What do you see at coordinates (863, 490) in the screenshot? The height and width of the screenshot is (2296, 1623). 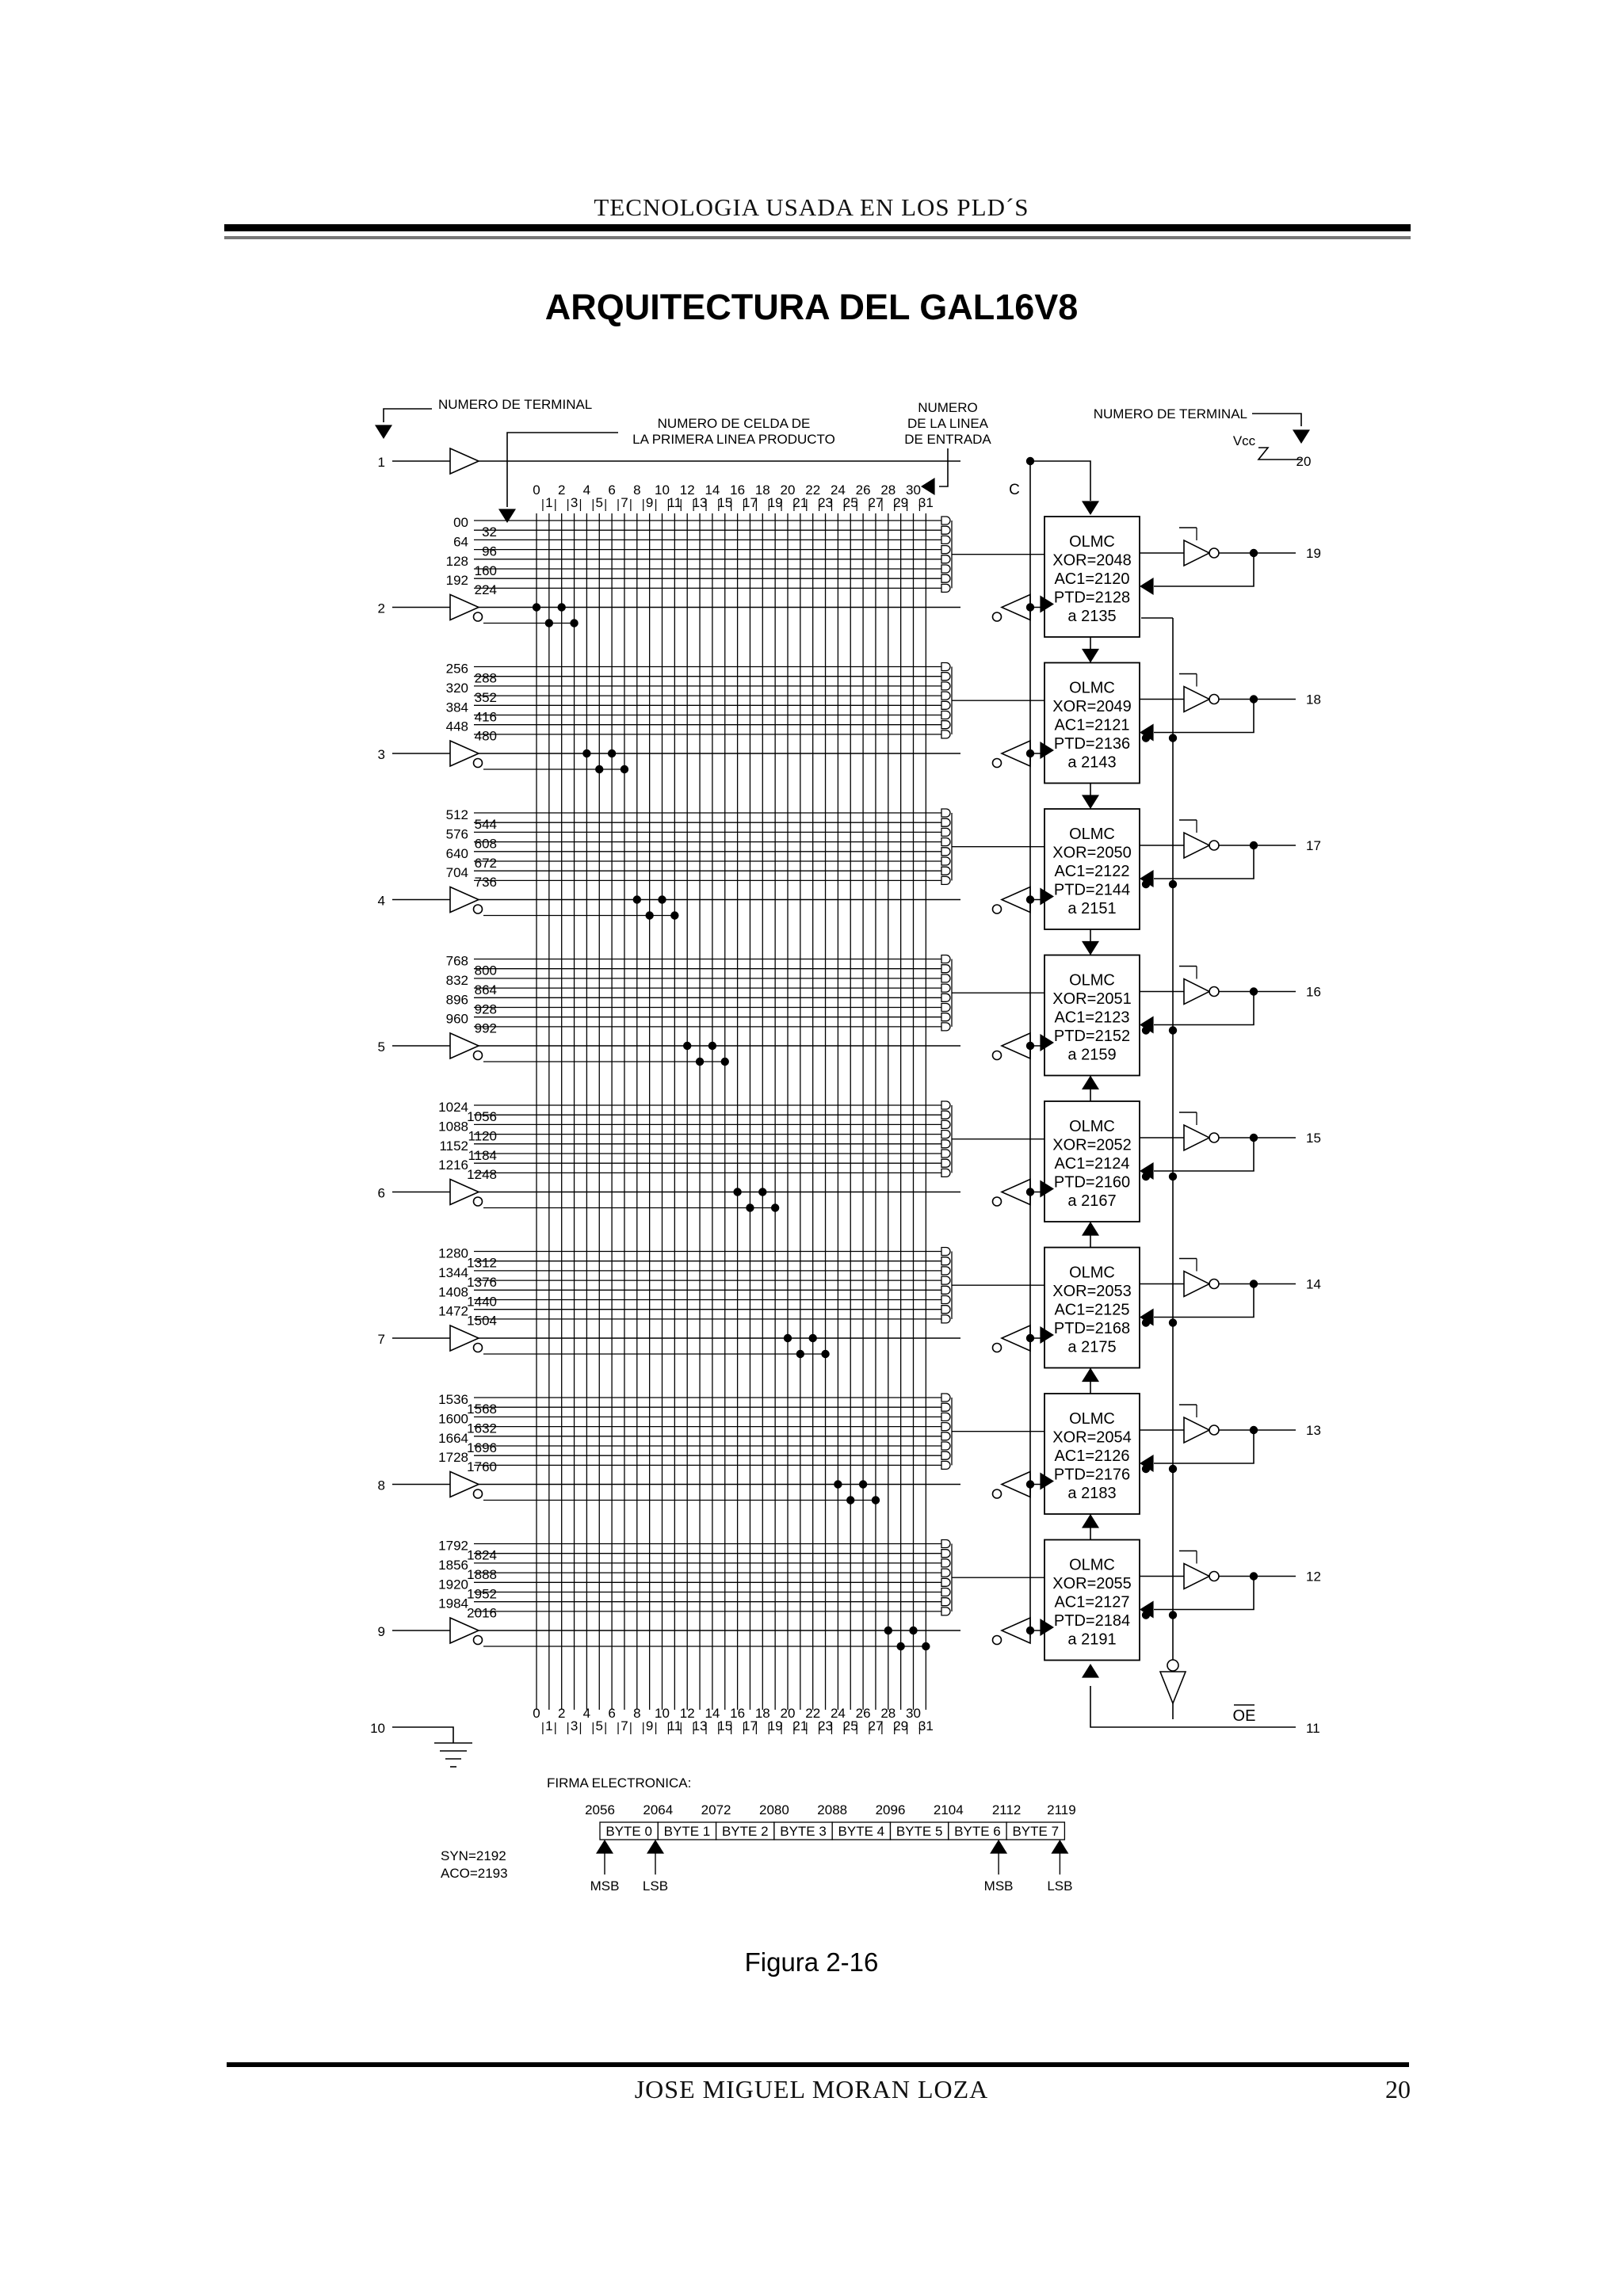 I see `column-number-even-top: 26` at bounding box center [863, 490].